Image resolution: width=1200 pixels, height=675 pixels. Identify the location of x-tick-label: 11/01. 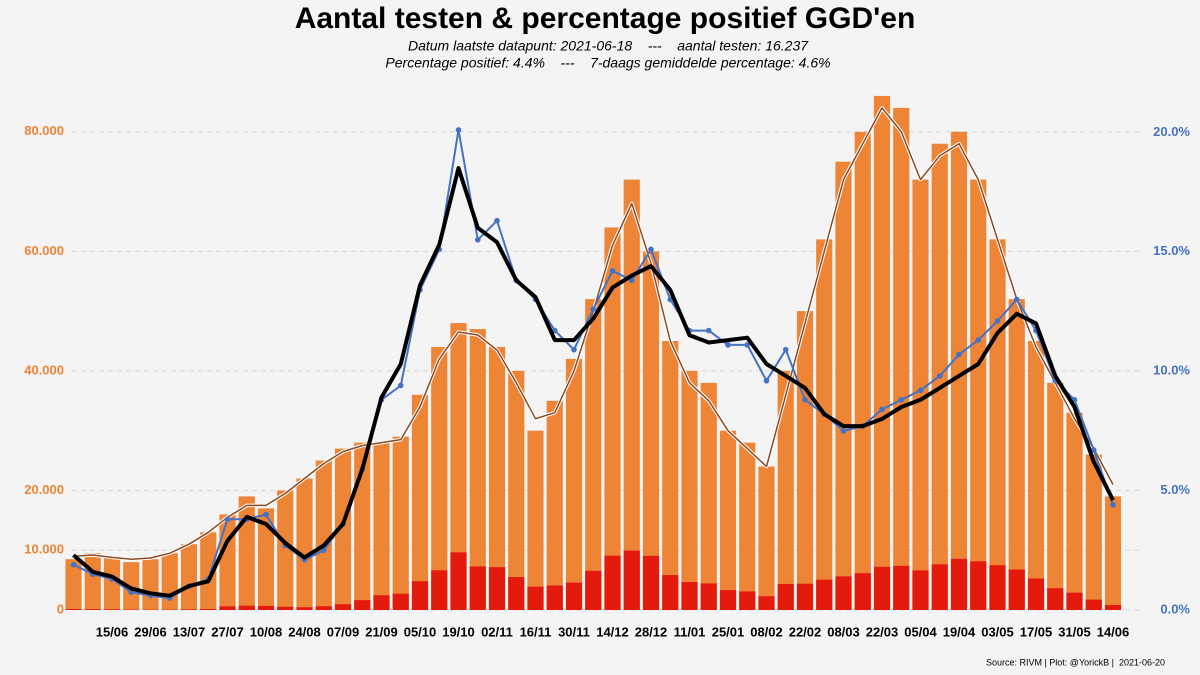
(690, 631).